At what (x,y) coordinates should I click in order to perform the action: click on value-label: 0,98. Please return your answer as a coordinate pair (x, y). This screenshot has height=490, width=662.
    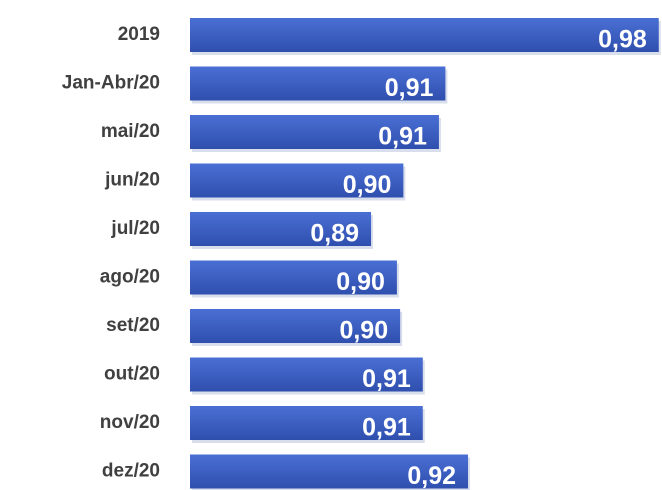
    Looking at the image, I should click on (622, 40).